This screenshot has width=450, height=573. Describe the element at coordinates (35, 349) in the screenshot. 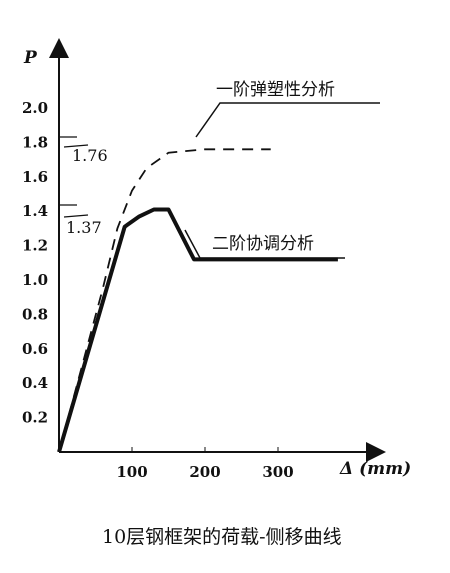

I see `y-tick-label: 0.6` at that location.